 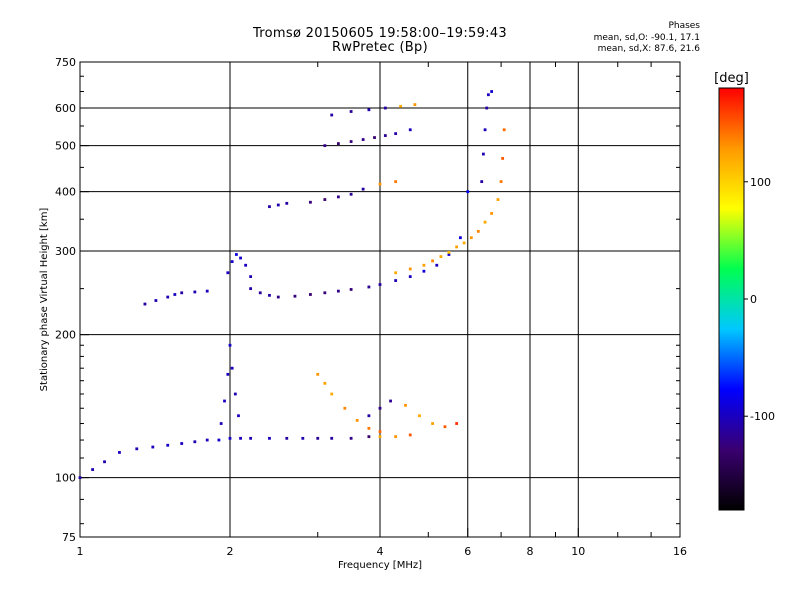 What do you see at coordinates (65, 146) in the screenshot?
I see `y-tick-label: 500` at bounding box center [65, 146].